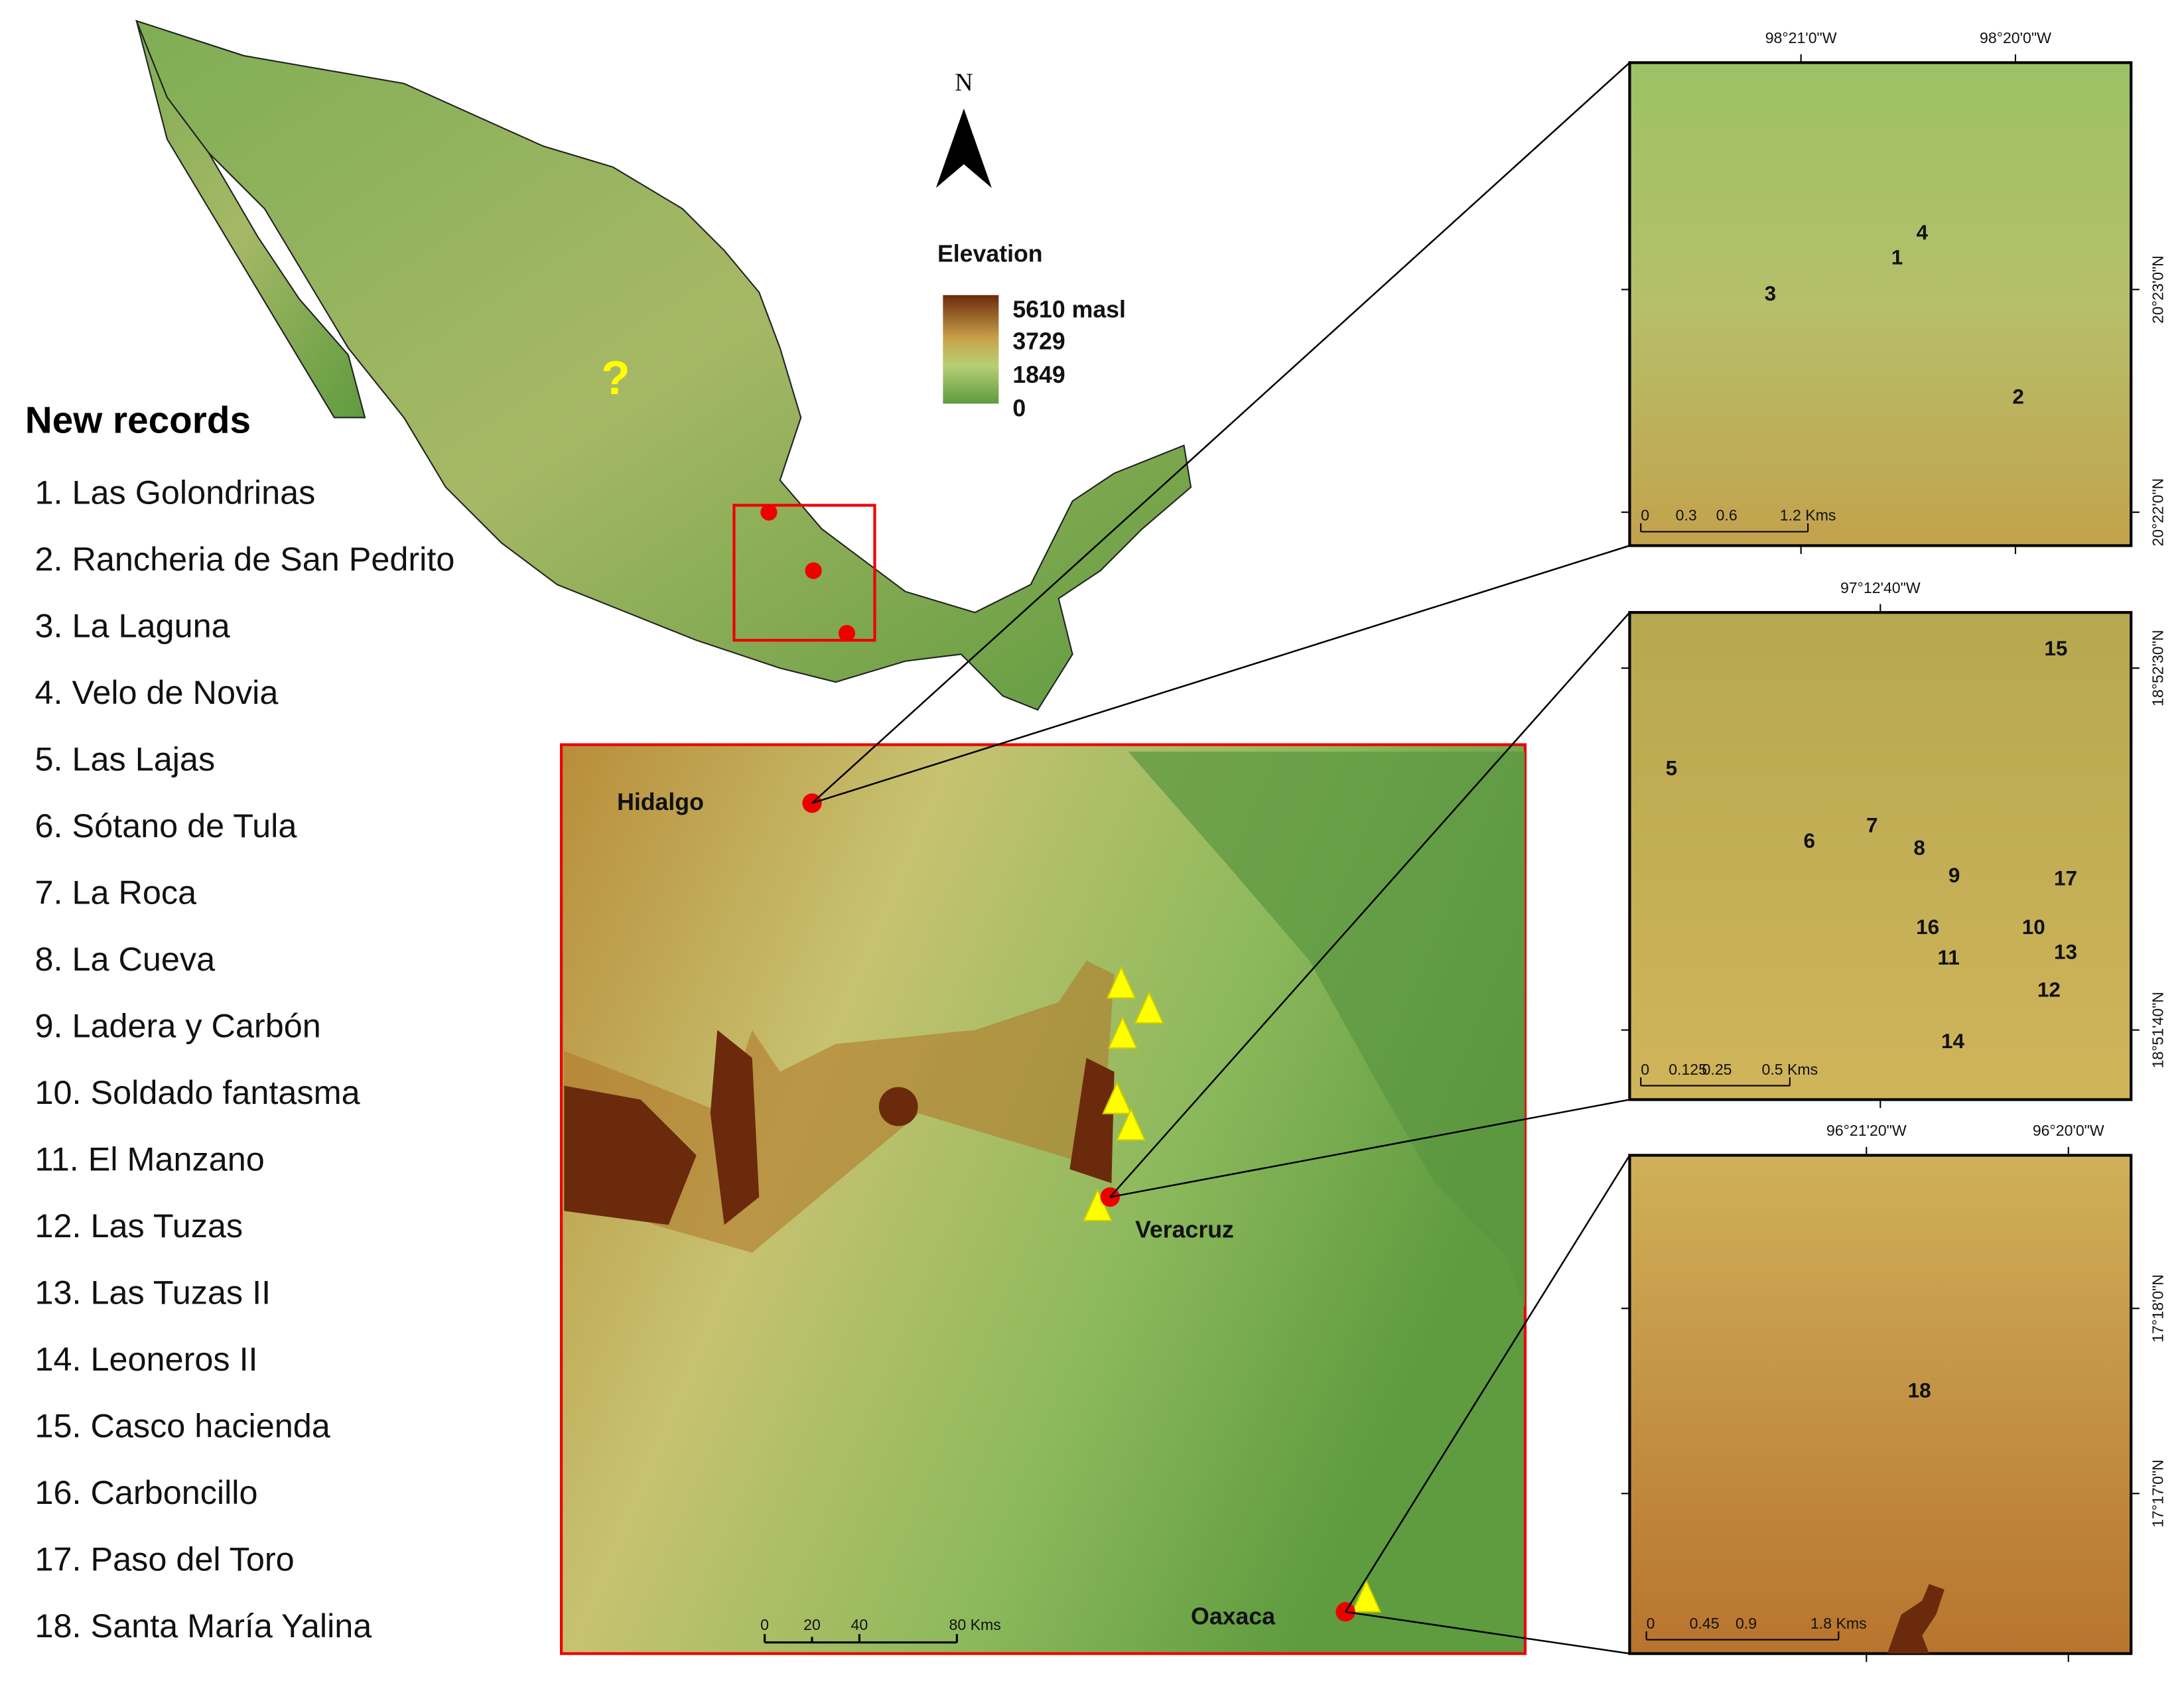  What do you see at coordinates (177, 1026) in the screenshot?
I see `record-item: 9. Ladera y Carbón` at bounding box center [177, 1026].